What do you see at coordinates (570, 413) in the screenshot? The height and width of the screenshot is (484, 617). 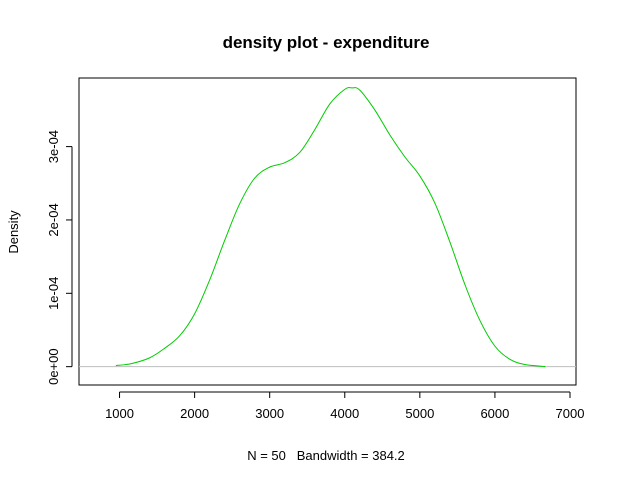 I see `x-tick-label: 7000` at bounding box center [570, 413].